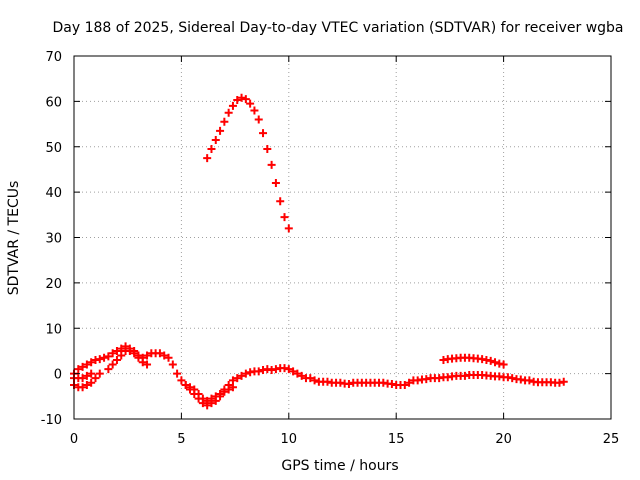  Describe the element at coordinates (53, 284) in the screenshot. I see `y-tick-label: 20` at that location.